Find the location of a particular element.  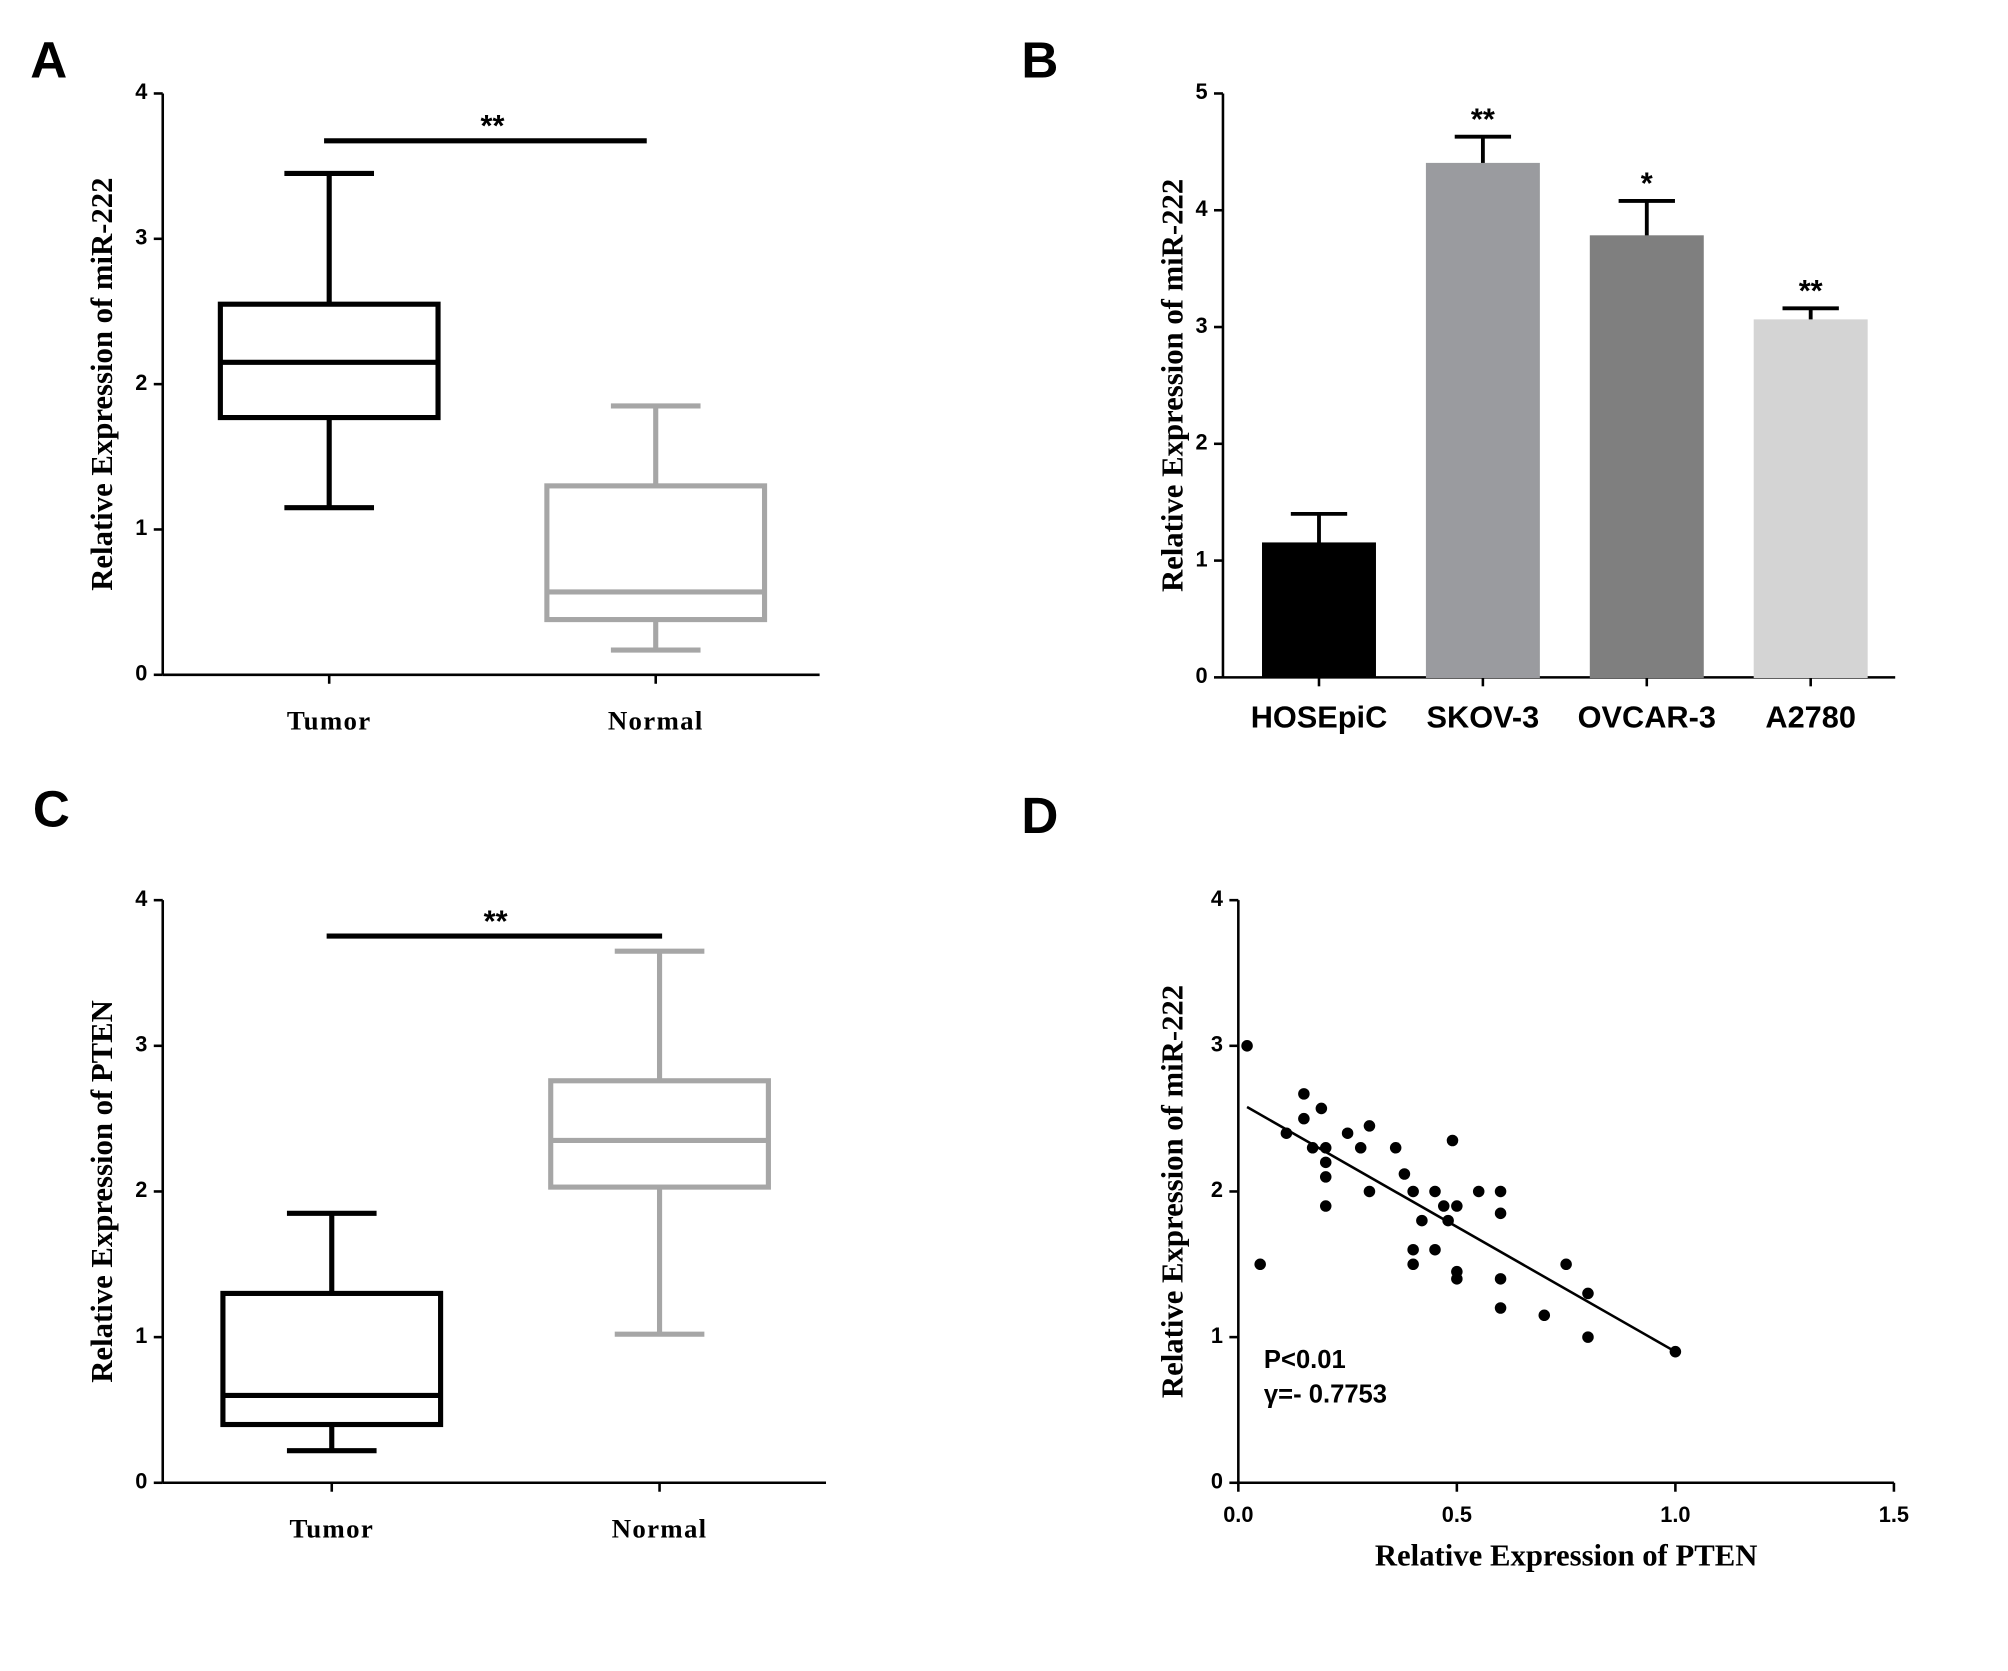

panel-label: C is located at coordinates (51, 809).